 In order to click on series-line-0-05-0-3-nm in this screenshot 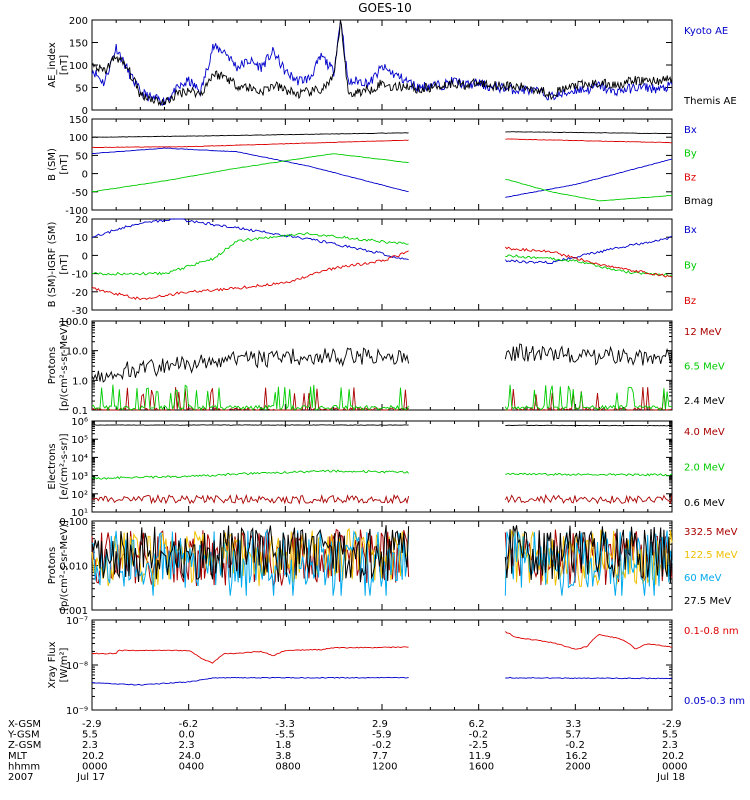, I will do `click(382, 681)`.